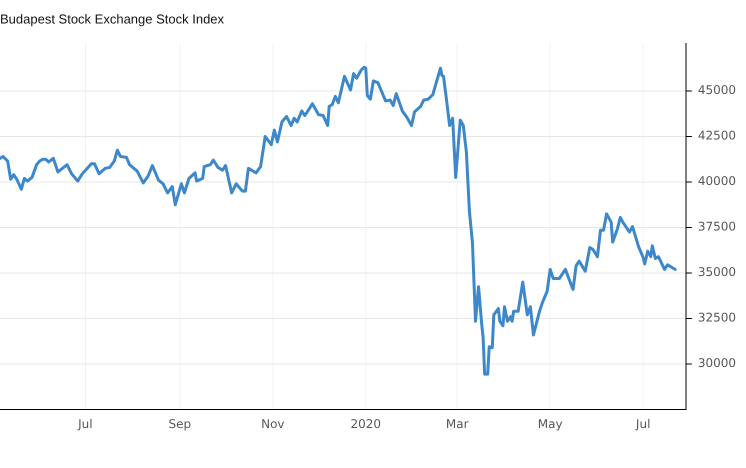  What do you see at coordinates (717, 135) in the screenshot?
I see `y-tick-label: 42500` at bounding box center [717, 135].